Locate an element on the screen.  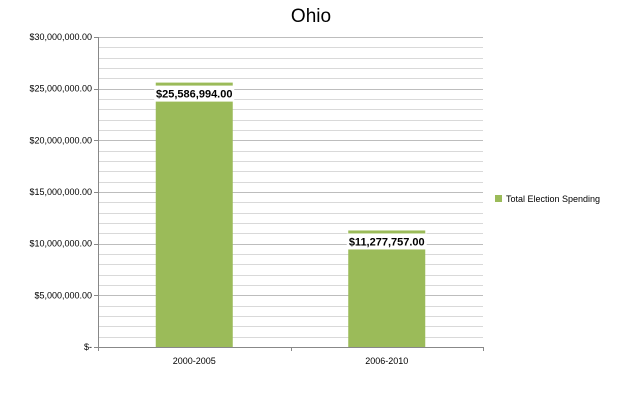
data-label: $11,277,757.00 is located at coordinates (387, 242).